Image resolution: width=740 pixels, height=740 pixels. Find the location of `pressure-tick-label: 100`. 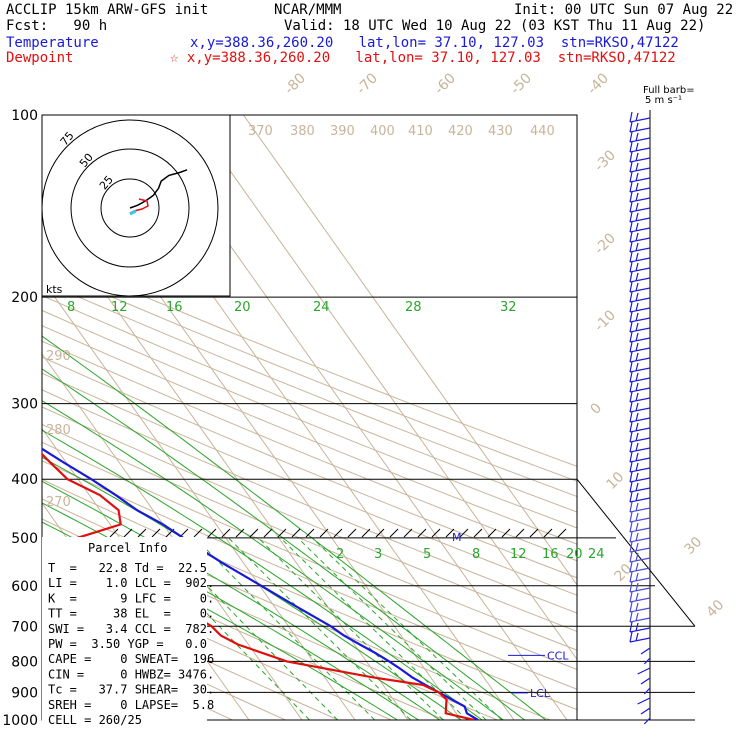

pressure-tick-label: 100 is located at coordinates (24, 116).